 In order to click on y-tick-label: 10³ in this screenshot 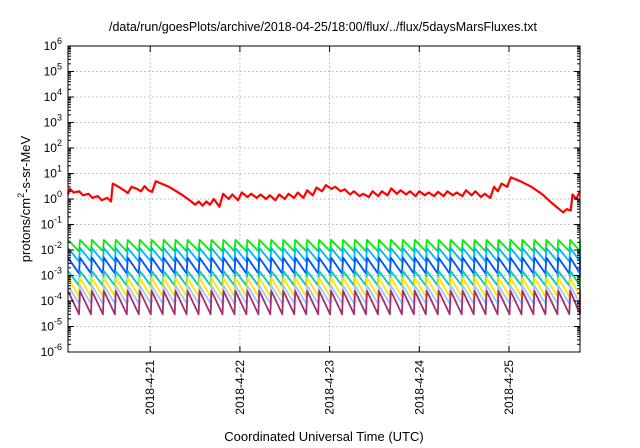, I will do `click(53, 121)`.